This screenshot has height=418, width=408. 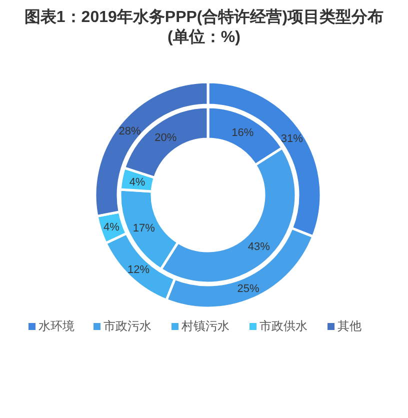 I want to click on data-label: 17%, so click(x=144, y=228).